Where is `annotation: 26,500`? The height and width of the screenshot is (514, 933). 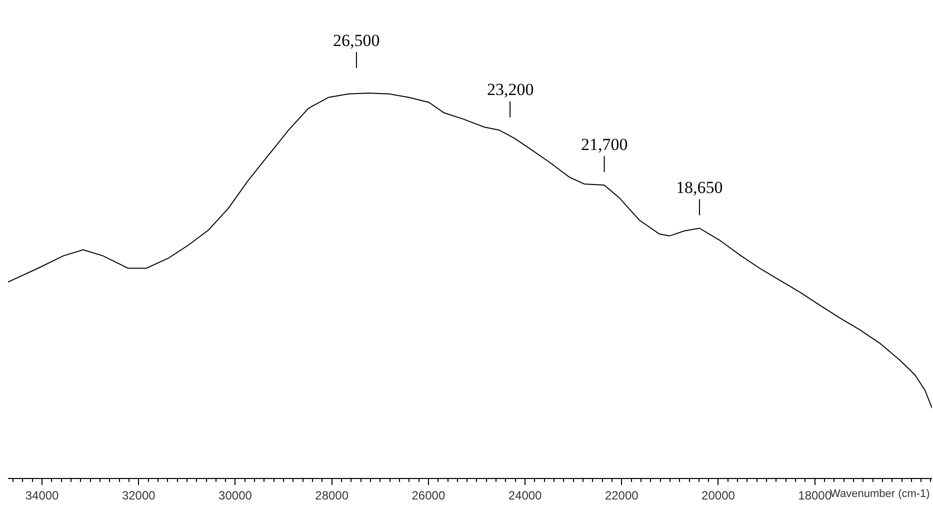 annotation: 26,500 is located at coordinates (356, 40).